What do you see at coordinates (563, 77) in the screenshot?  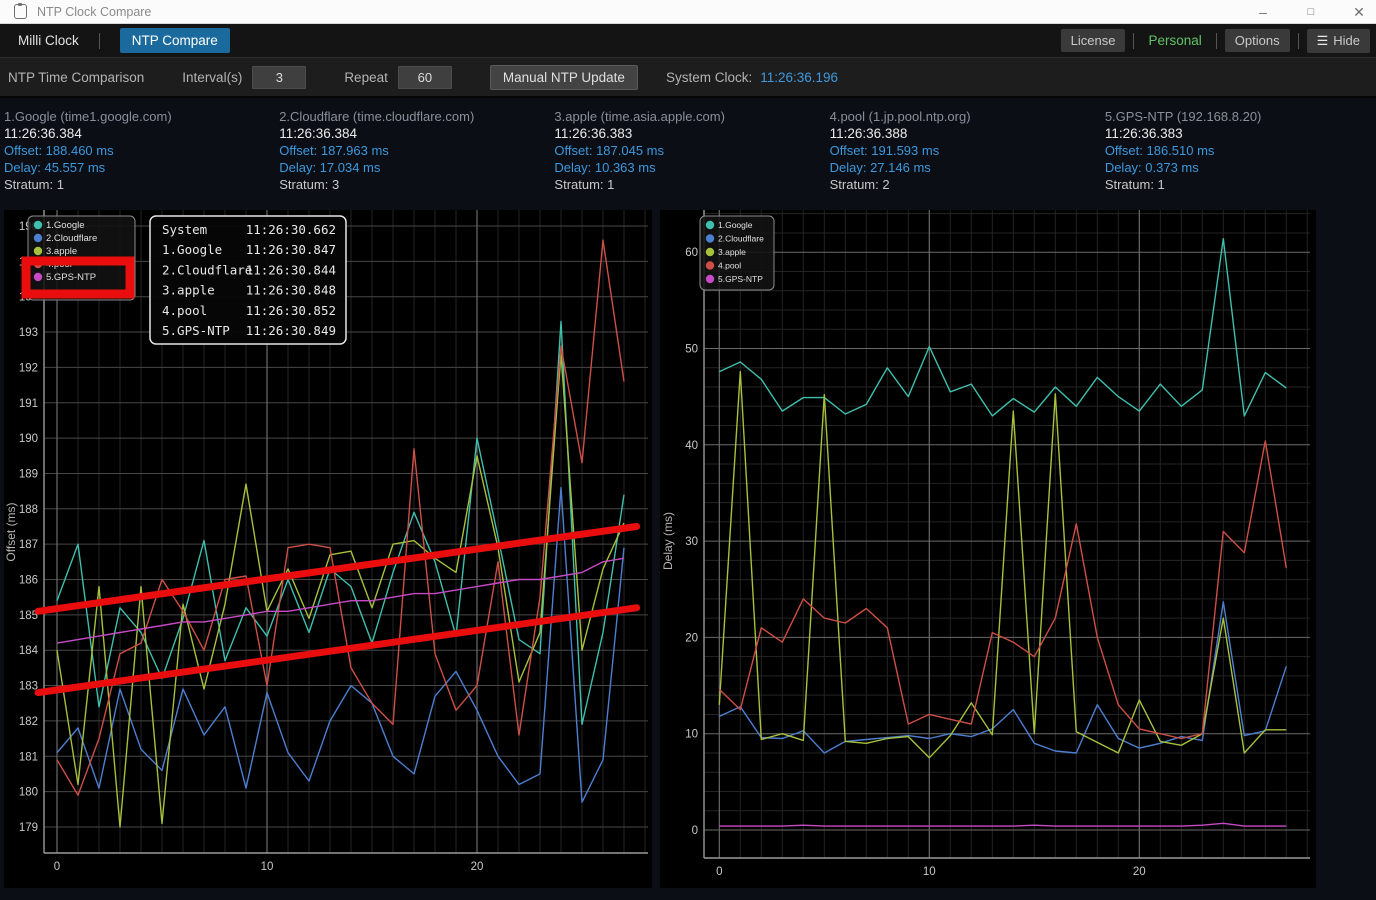 I see `manual-ntp-update-button: Manual NTP Update` at bounding box center [563, 77].